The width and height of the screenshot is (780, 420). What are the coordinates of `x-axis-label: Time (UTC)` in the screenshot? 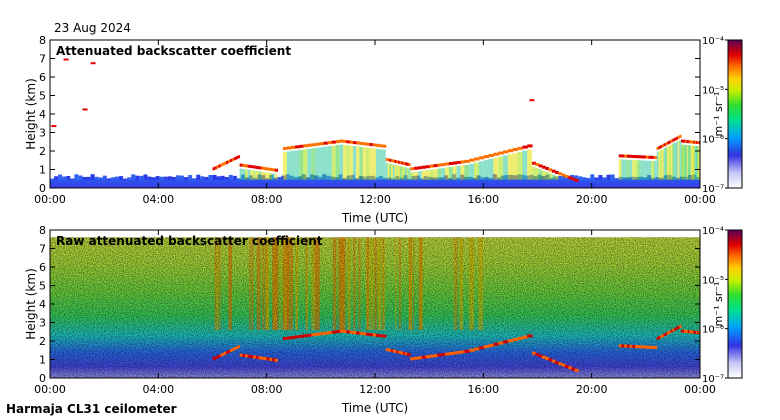 It's located at (374, 408).